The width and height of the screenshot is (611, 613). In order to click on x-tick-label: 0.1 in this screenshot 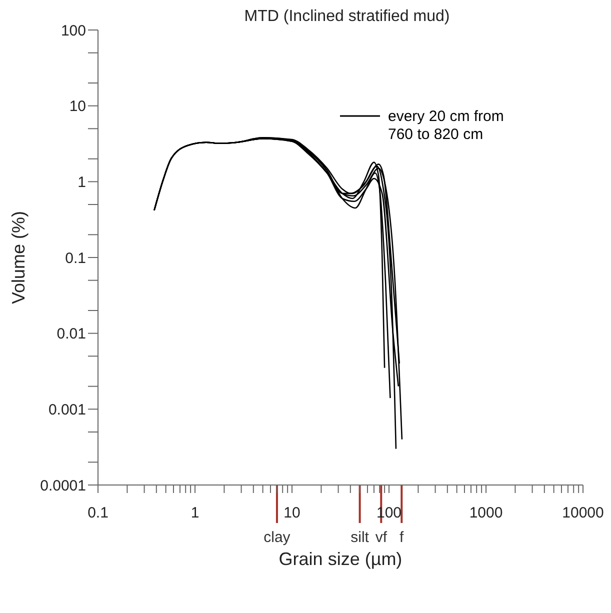, I will do `click(98, 513)`.